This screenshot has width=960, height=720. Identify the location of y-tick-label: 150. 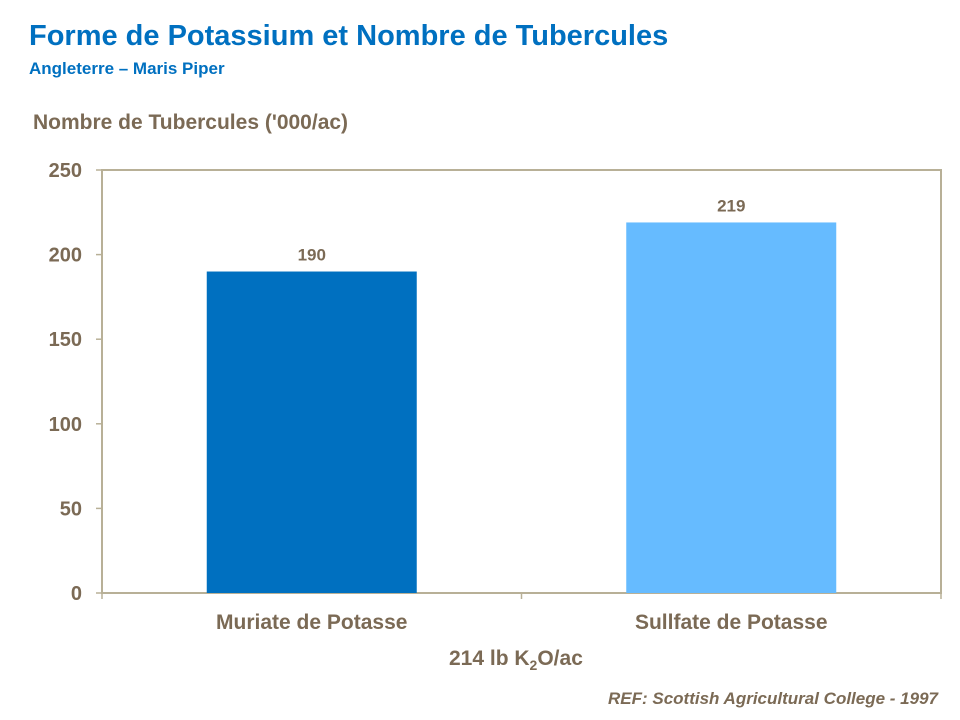
(65, 340).